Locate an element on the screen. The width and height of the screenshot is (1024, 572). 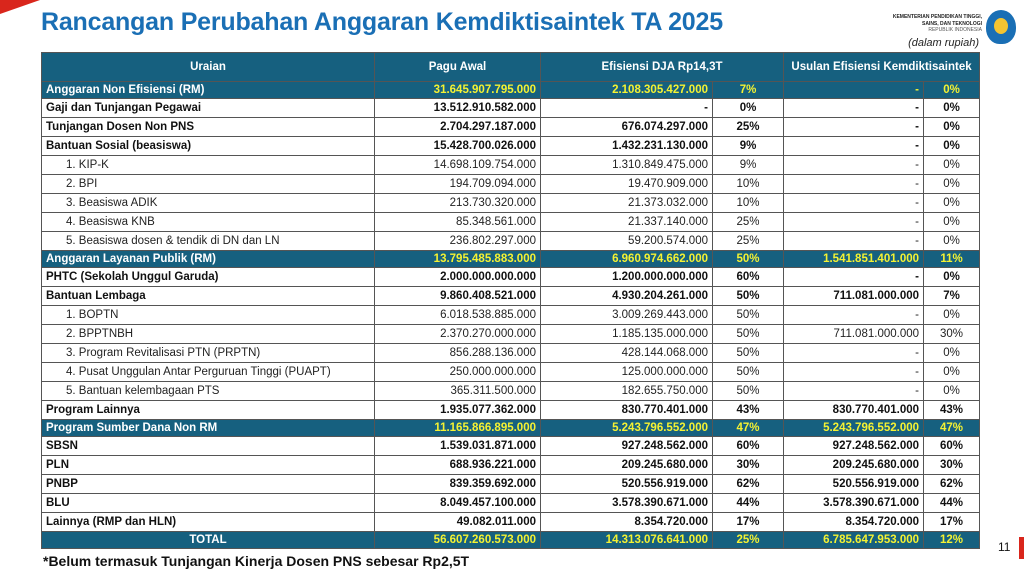
cell-efisiensi-dja: 19.470.909.000 is located at coordinates (626, 184).